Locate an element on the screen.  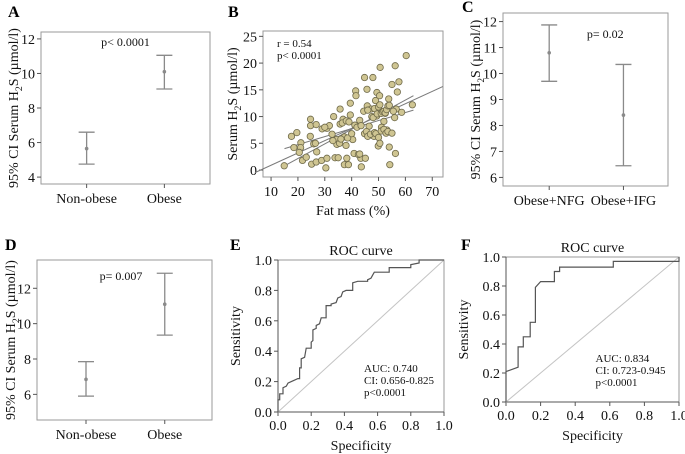
y-axis-label: 95% CI Serum H2S (µmol/l) is located at coordinates (477, 99).